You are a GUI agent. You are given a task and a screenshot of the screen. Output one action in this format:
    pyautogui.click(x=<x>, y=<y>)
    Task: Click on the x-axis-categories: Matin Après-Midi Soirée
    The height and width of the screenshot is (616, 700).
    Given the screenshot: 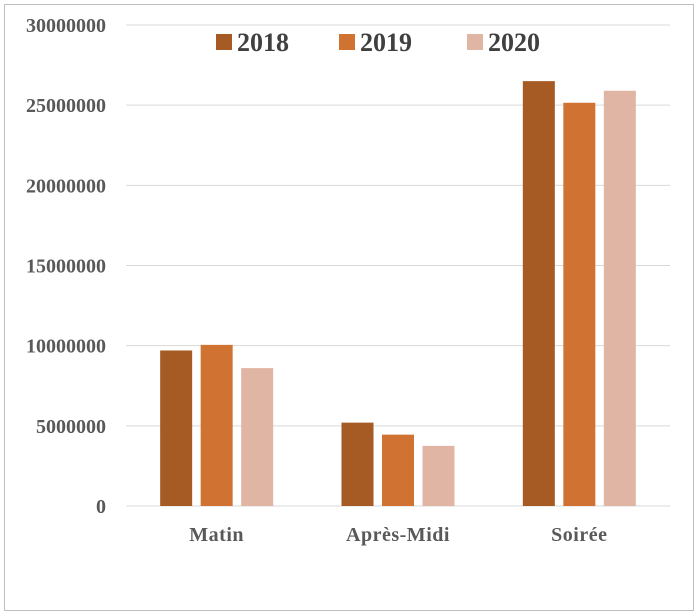 What is the action you would take?
    pyautogui.click(x=398, y=535)
    